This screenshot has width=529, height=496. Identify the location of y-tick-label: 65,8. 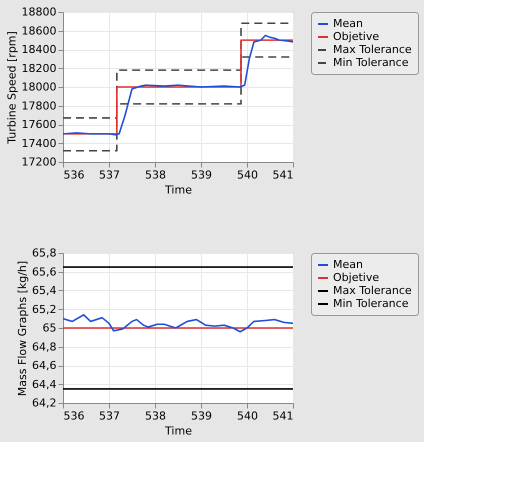
(44, 253).